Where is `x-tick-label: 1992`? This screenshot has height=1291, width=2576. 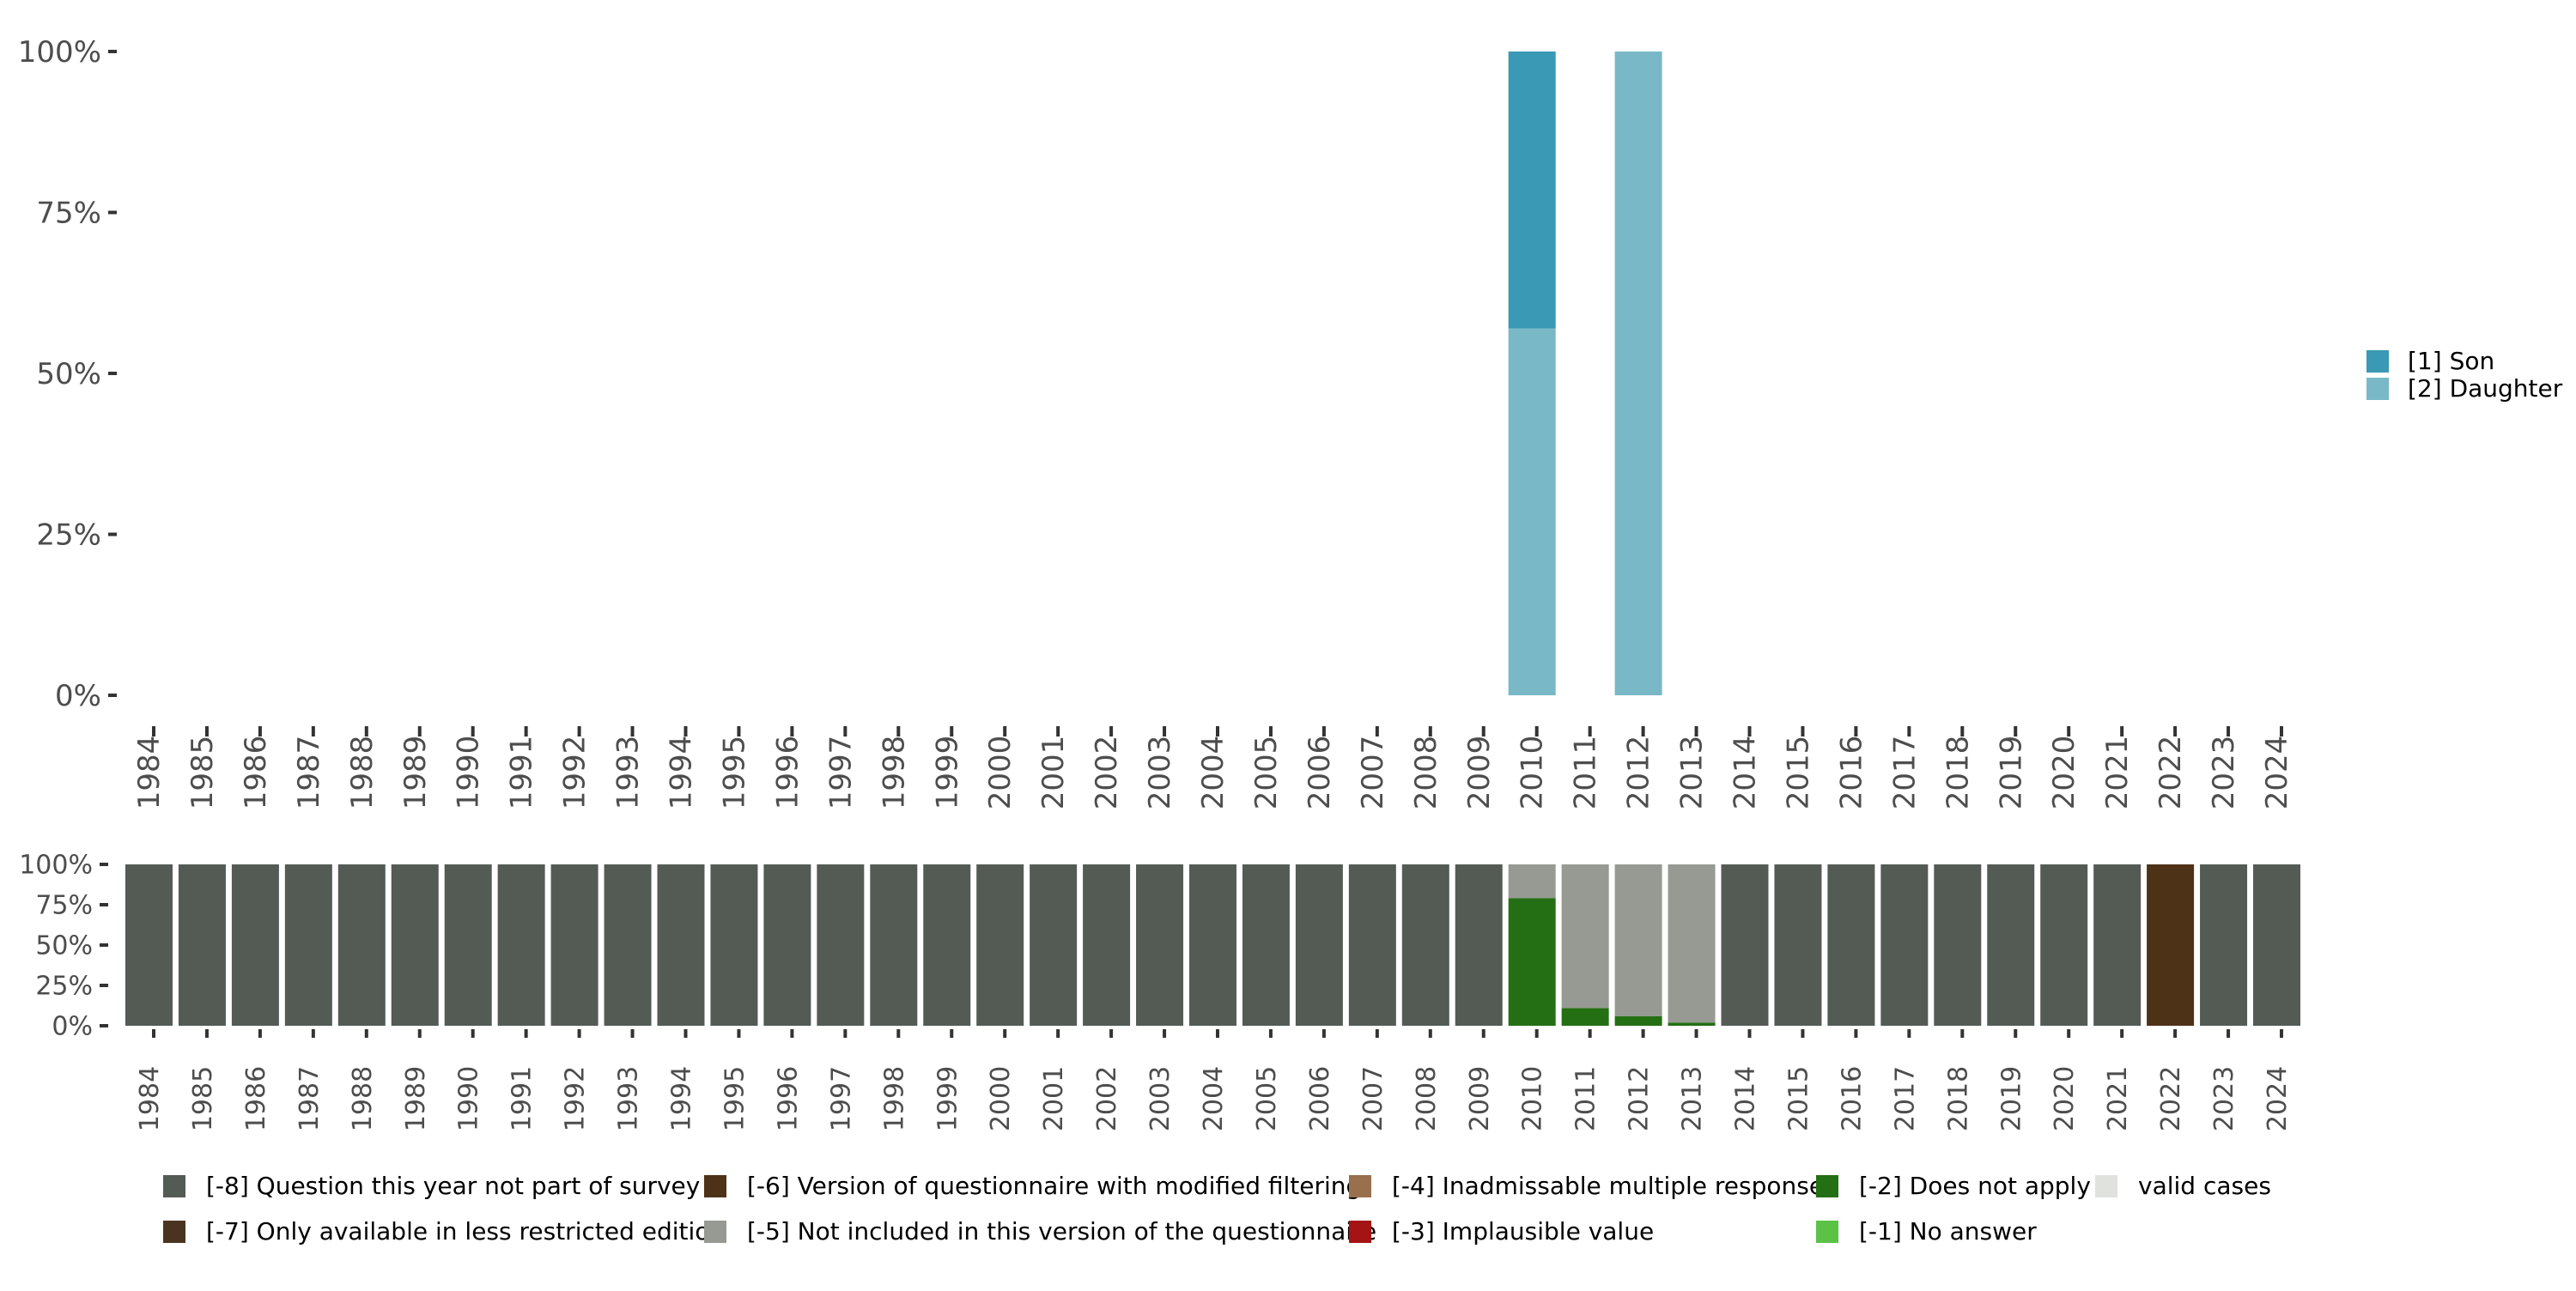
x-tick-label: 1992 is located at coordinates (576, 1098).